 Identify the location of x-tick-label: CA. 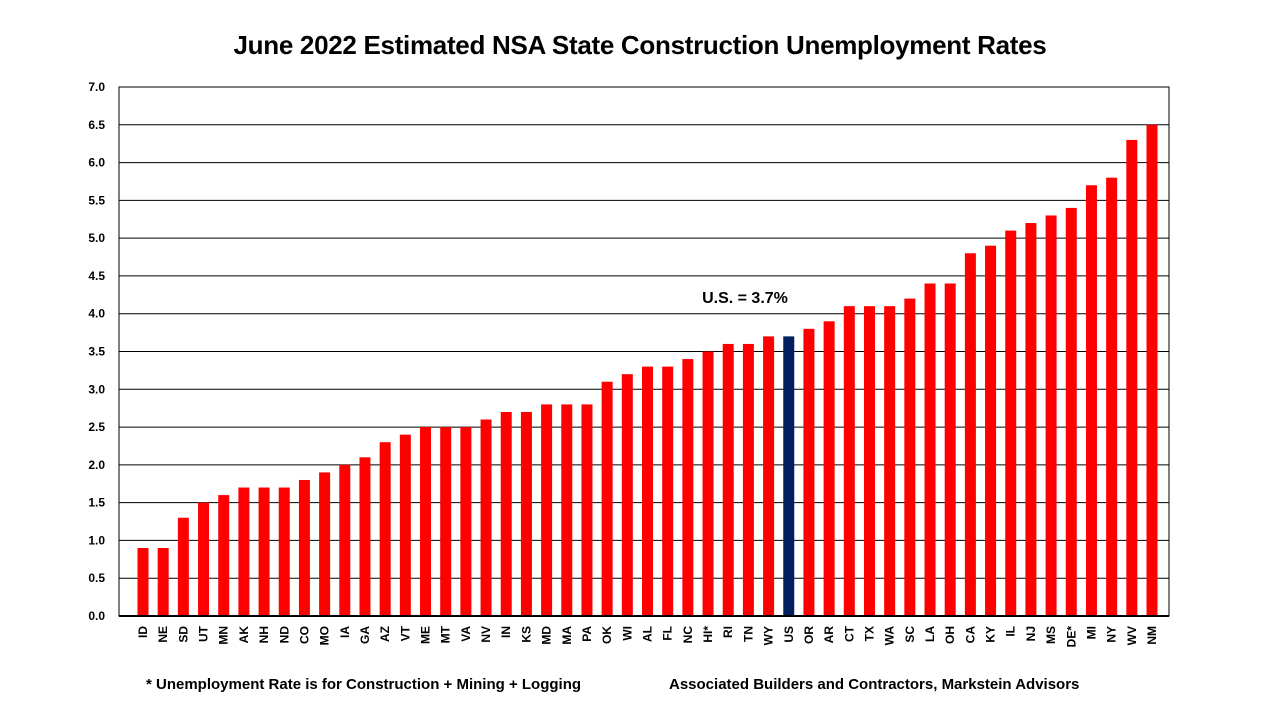
(970, 635).